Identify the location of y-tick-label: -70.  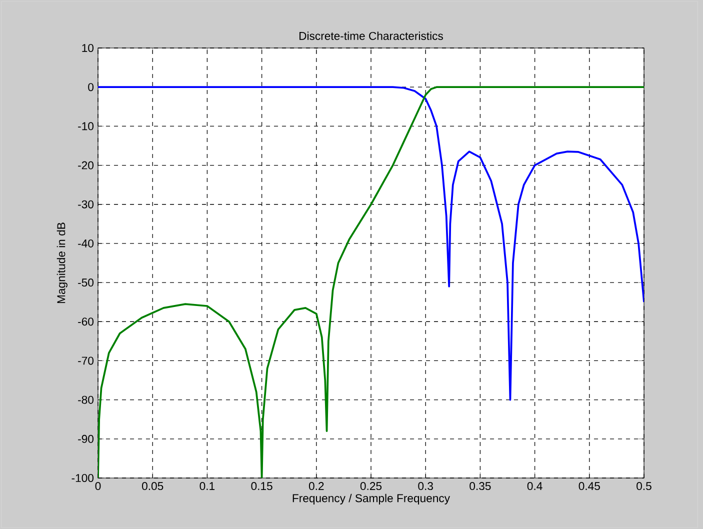
(86, 360).